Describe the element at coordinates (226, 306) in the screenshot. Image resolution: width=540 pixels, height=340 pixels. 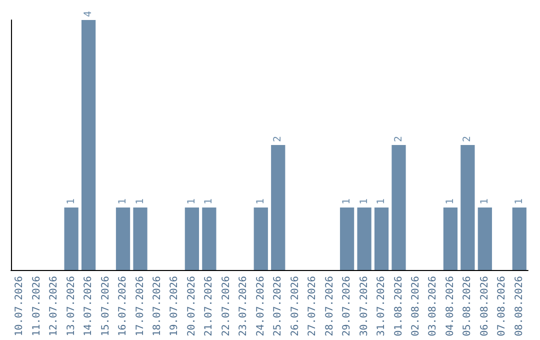
I see `x-tick-label: 22.07.2026` at that location.